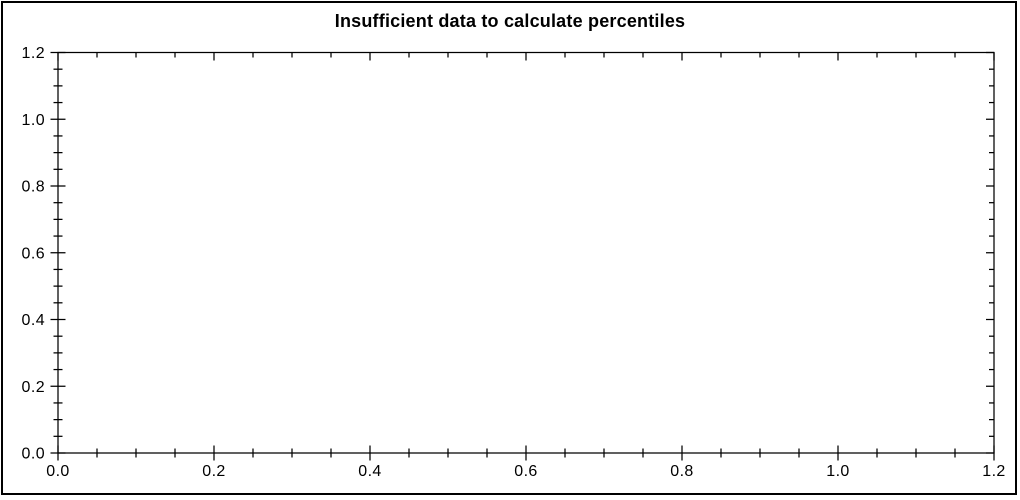 Image resolution: width=1020 pixels, height=500 pixels. Describe the element at coordinates (57, 471) in the screenshot. I see `x-tick-label: 0.0` at that location.